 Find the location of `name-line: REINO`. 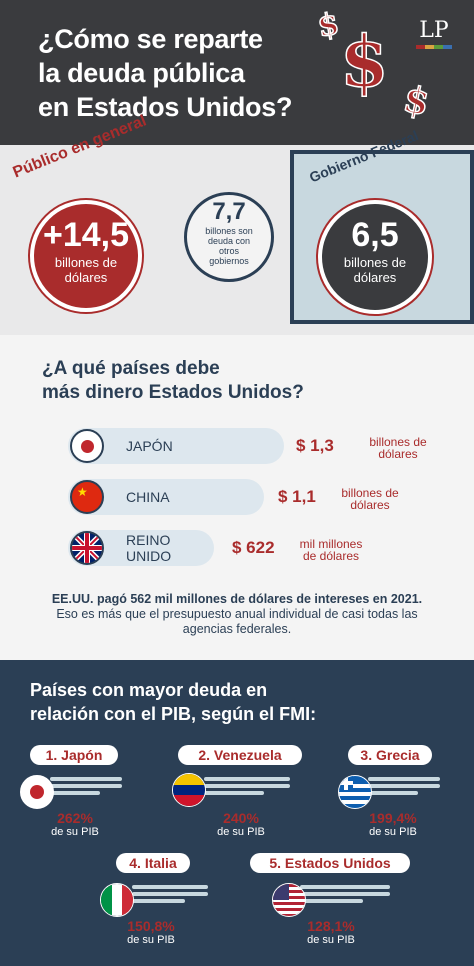

name-line: REINO is located at coordinates (148, 540).